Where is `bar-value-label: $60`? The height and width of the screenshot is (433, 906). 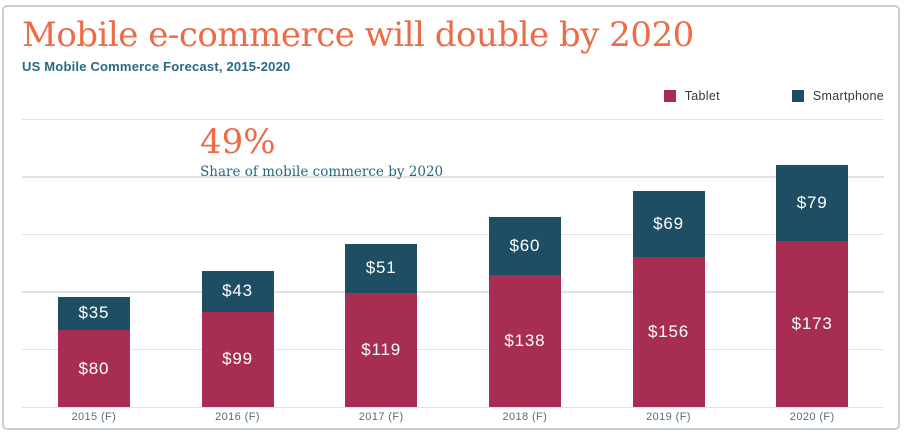
bar-value-label: $60 is located at coordinates (525, 245).